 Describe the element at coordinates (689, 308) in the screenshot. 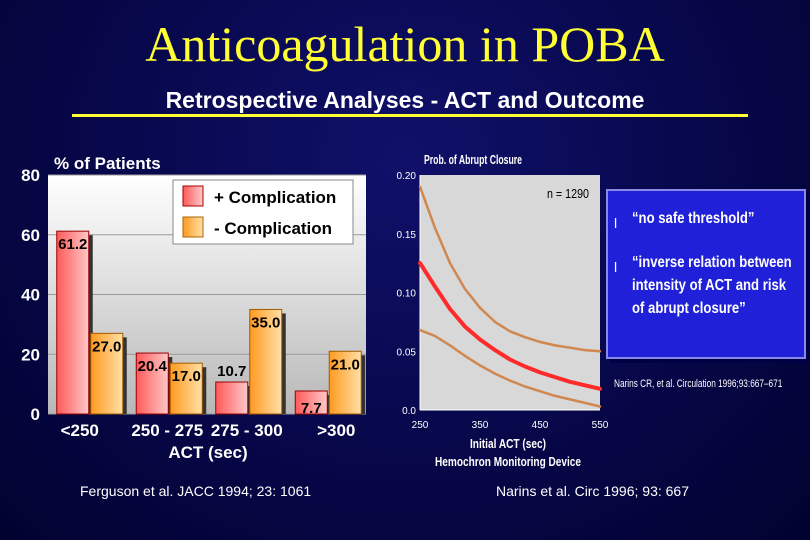

I see `quote-2-line-3: of abrupt closure”` at that location.